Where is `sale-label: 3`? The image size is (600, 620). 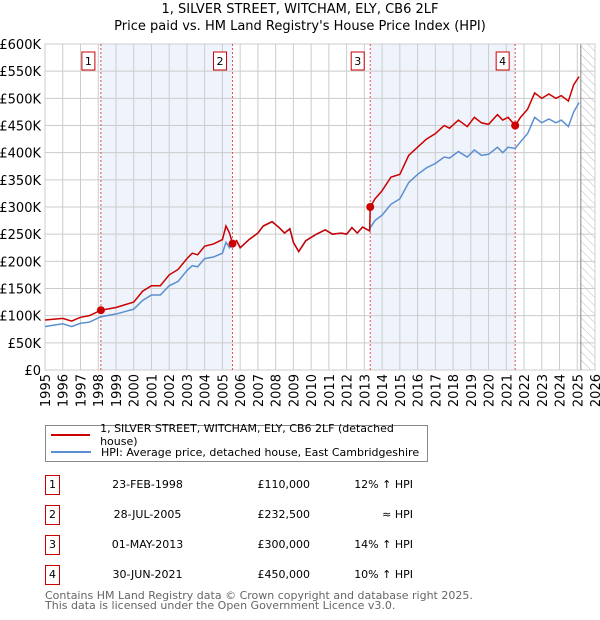
sale-label: 3 is located at coordinates (357, 61).